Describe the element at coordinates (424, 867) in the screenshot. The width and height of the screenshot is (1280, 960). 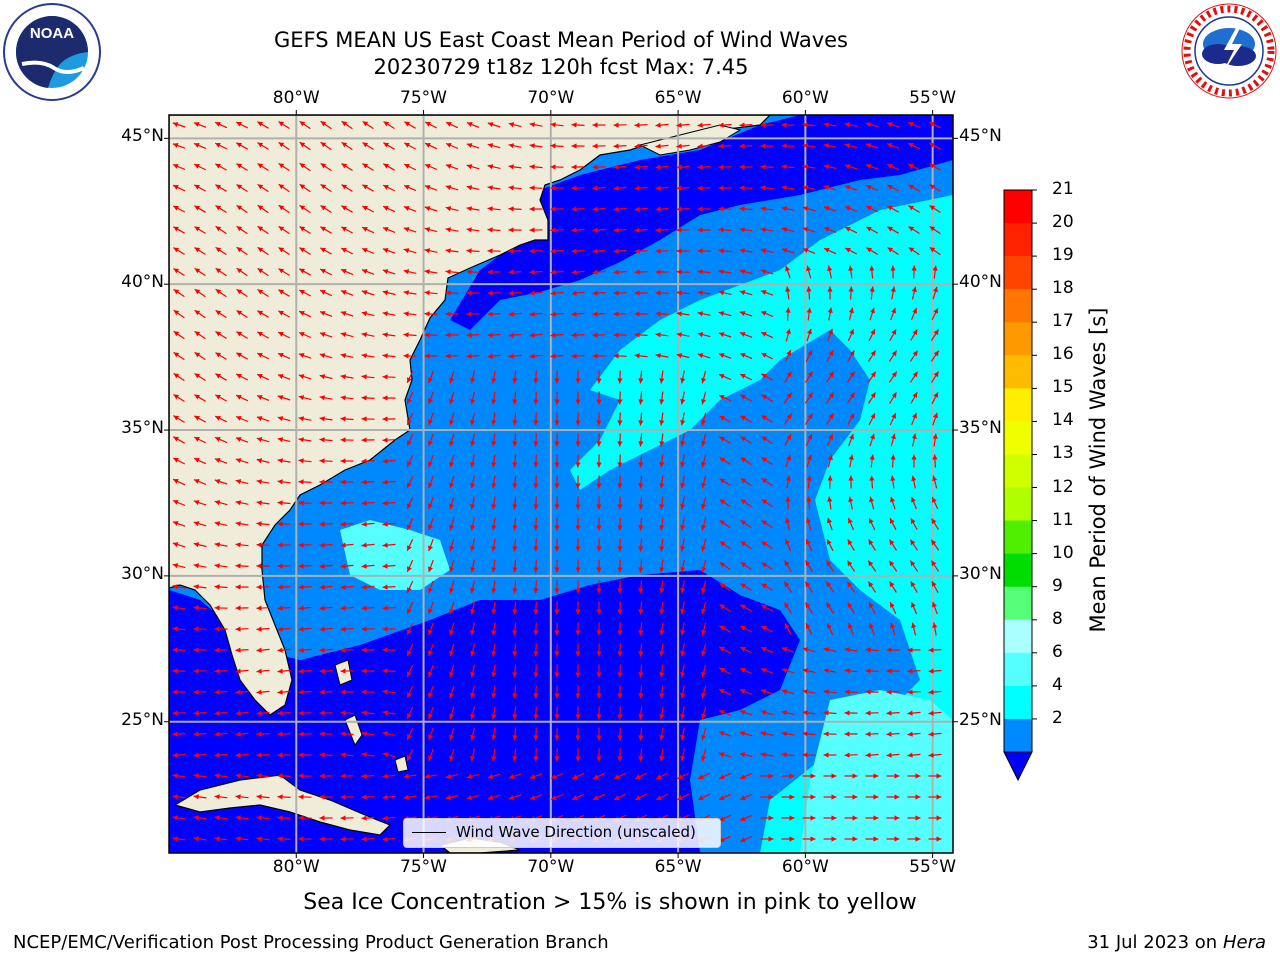
I see `lon-label-bottom: 75°W` at that location.